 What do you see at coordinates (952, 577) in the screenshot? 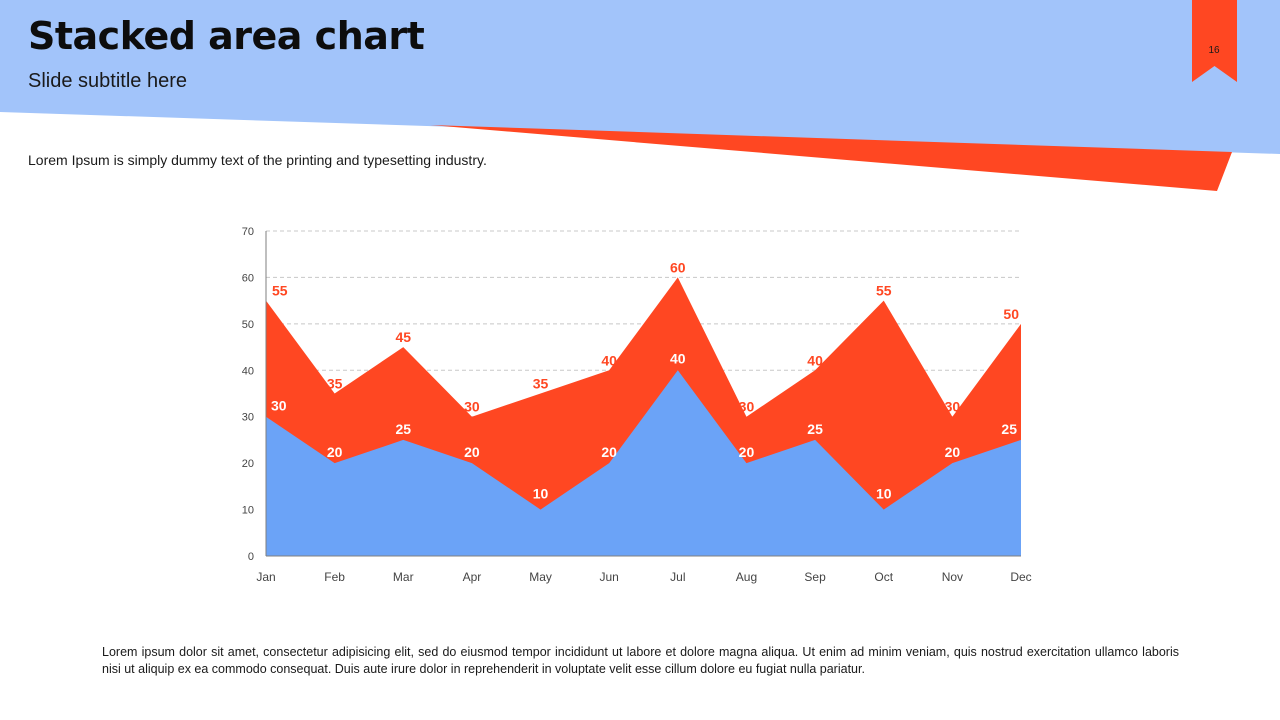
I see `x-tick-label: Nov` at bounding box center [952, 577].